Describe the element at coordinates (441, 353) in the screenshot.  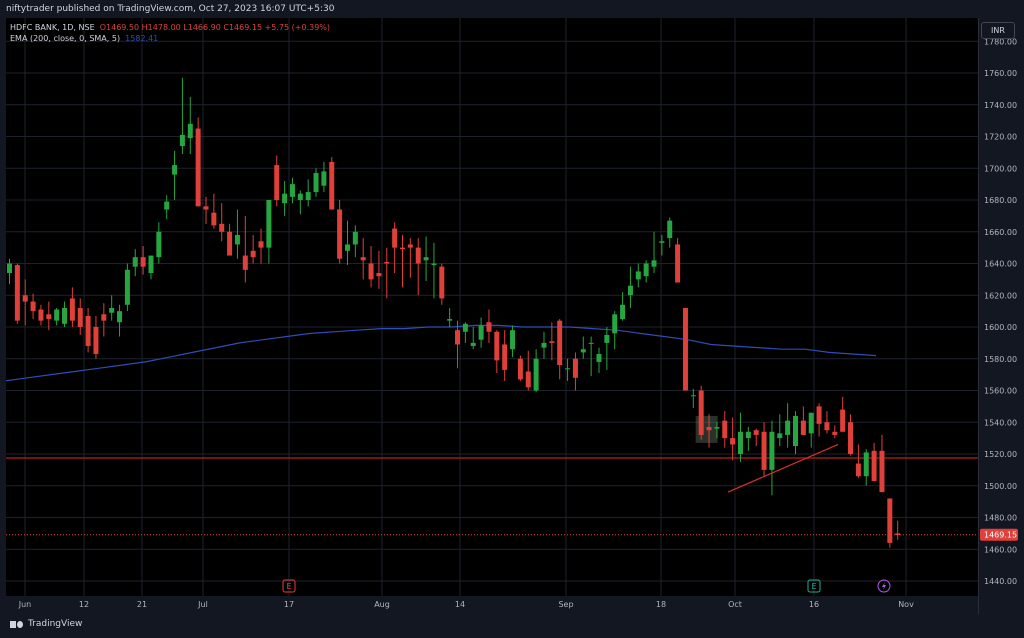
I see `ema-line` at that location.